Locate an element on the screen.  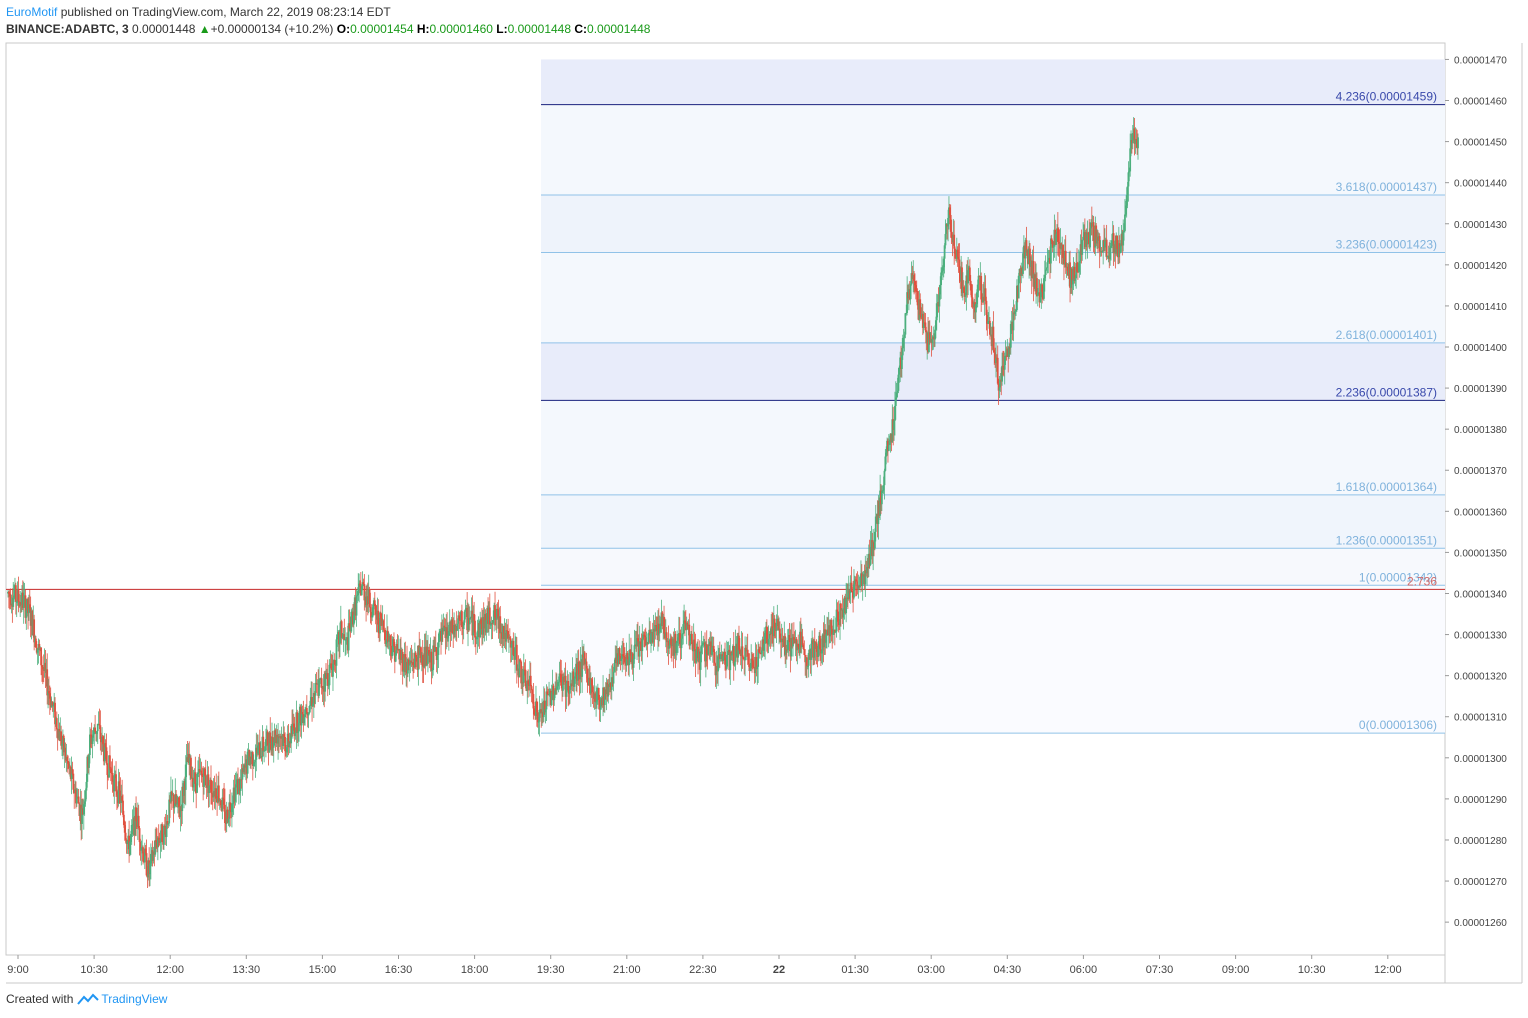
author-link: EuroMotif is located at coordinates (32, 12).